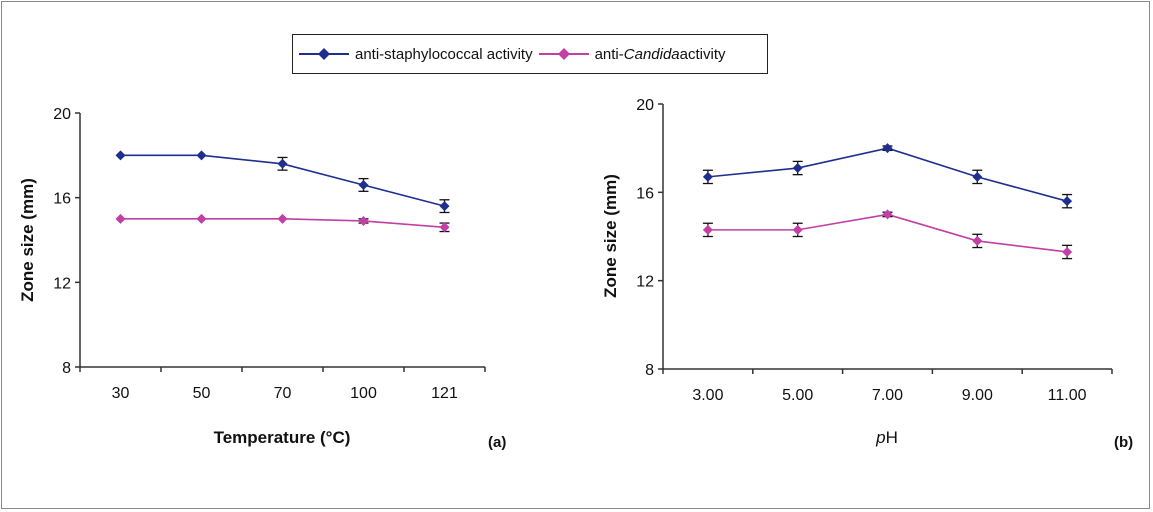  What do you see at coordinates (282, 437) in the screenshot?
I see `x-axis-label: Temperature (°C)` at bounding box center [282, 437].